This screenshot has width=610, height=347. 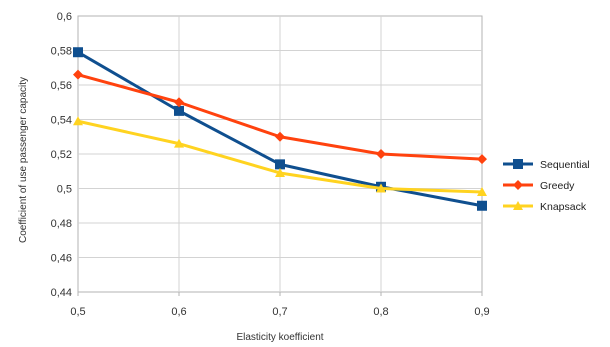 What do you see at coordinates (178, 312) in the screenshot?
I see `x-tick-label: 0,6` at bounding box center [178, 312].